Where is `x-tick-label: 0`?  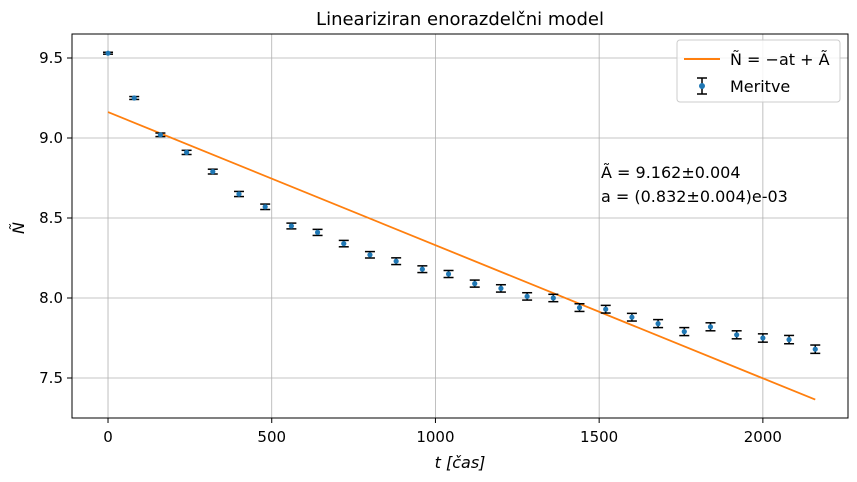 x-tick-label: 0 is located at coordinates (108, 437).